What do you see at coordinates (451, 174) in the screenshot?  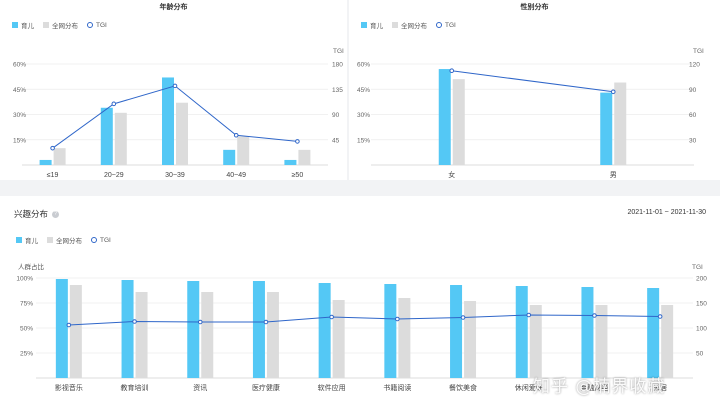 I see `x-tick-label: 女` at bounding box center [451, 174].